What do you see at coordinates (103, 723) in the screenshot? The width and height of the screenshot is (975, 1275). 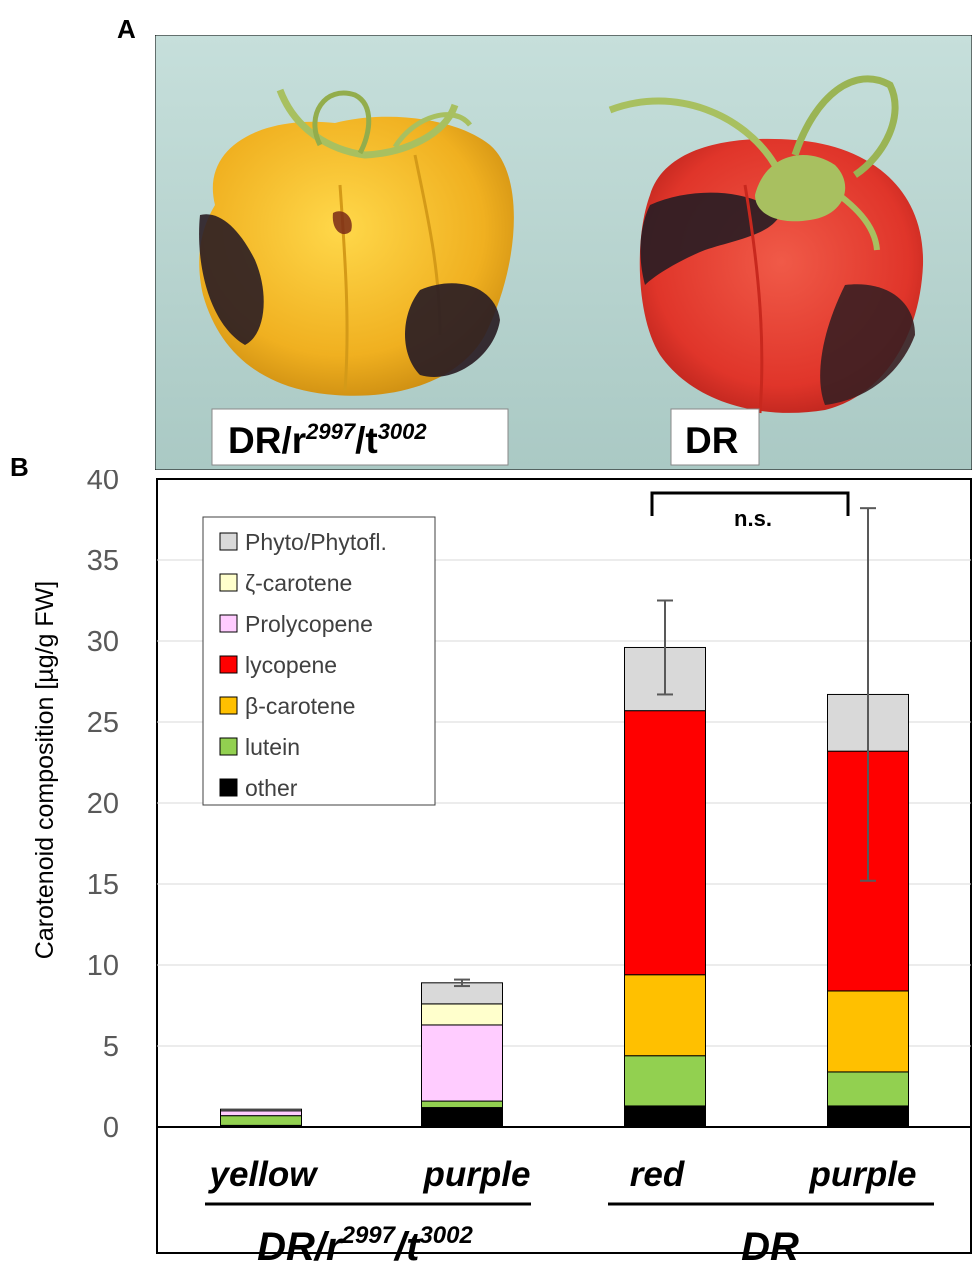 I see `y-tick-label-25: 25` at bounding box center [103, 723].